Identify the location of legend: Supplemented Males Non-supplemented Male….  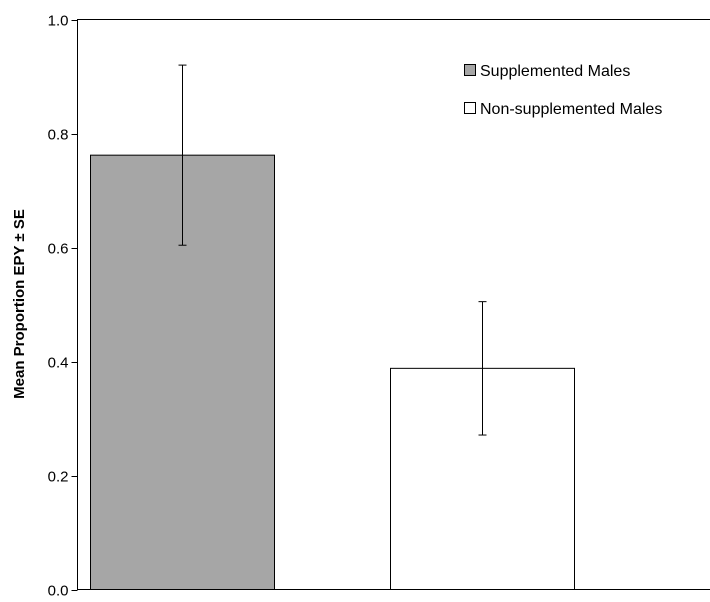
(564, 90).